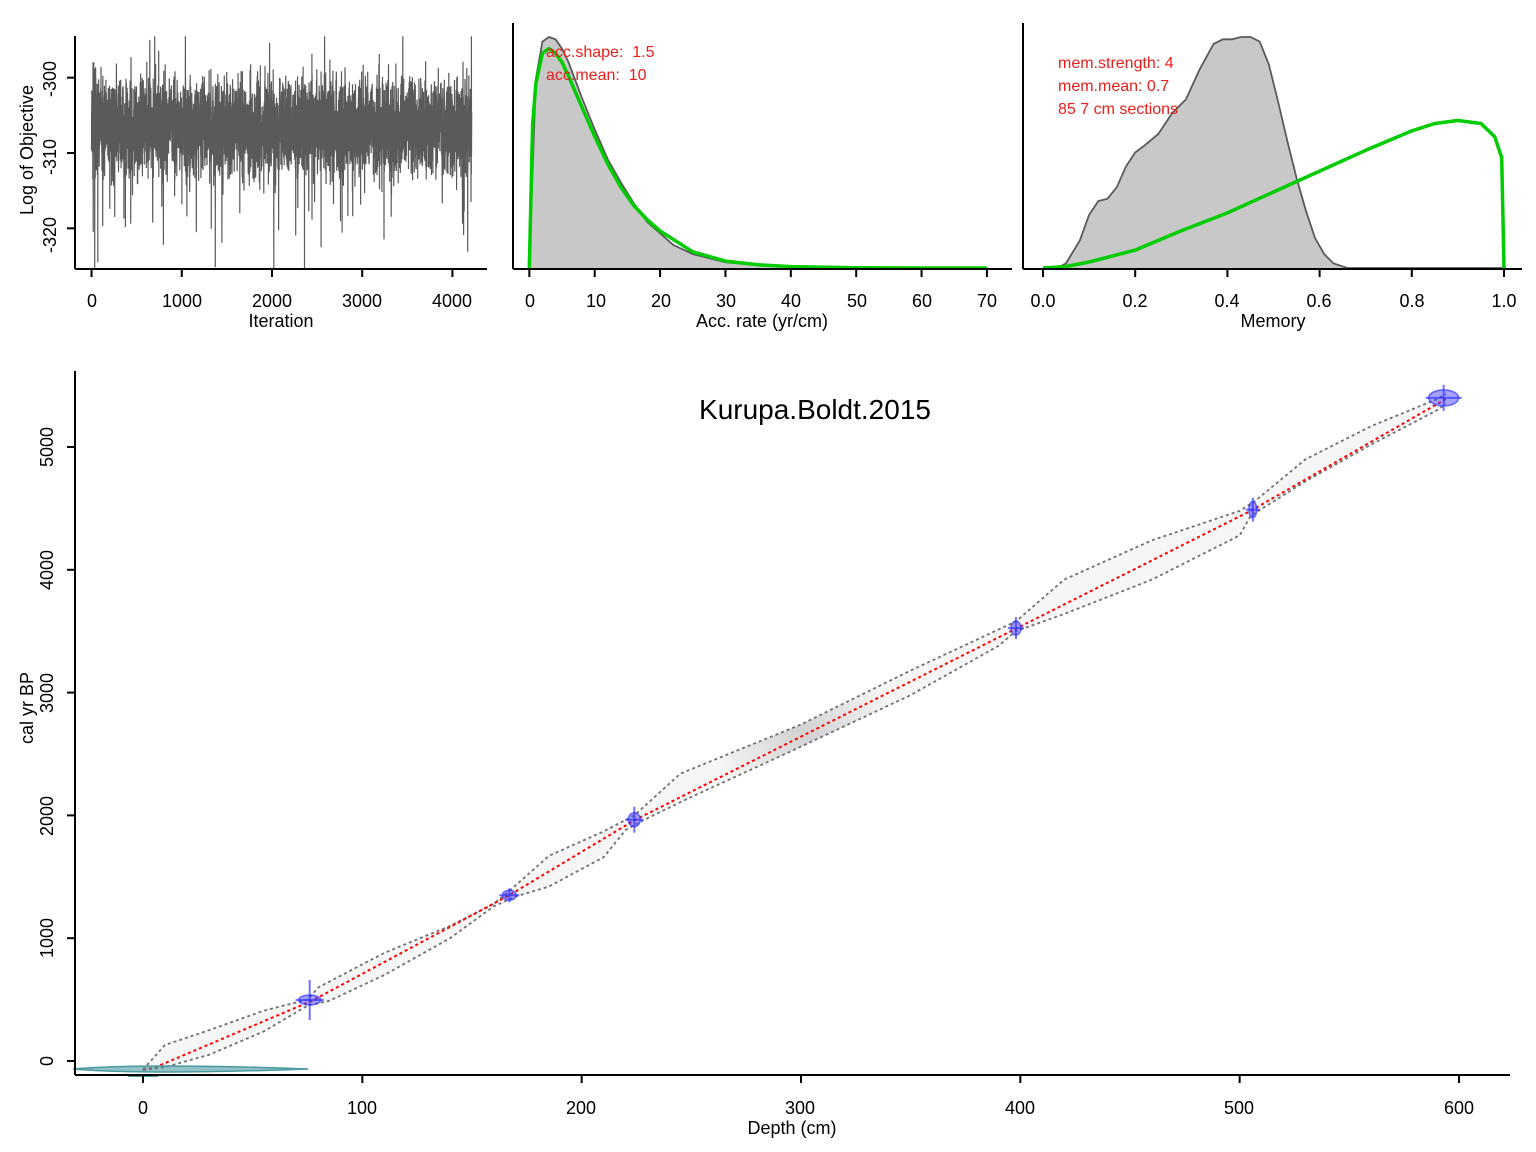 This screenshot has height=1152, width=1536. Describe the element at coordinates (762, 321) in the screenshot. I see `acc-rate-x-axis-label: Acc. rate (yr/cm)` at that location.